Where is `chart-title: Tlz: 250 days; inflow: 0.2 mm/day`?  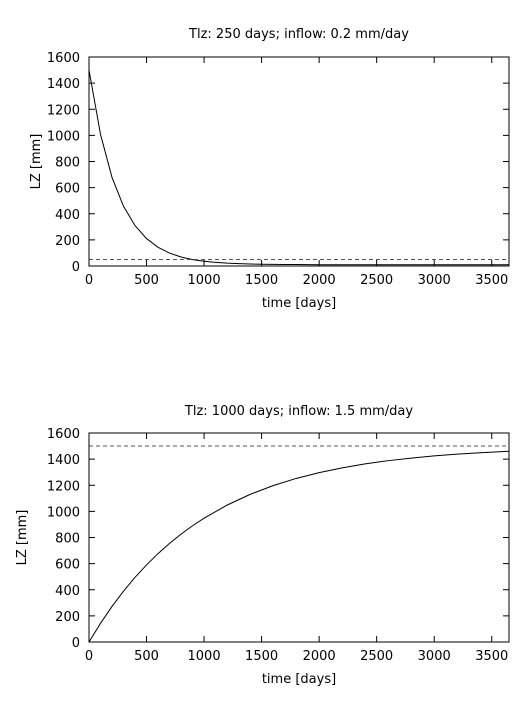 chart-title: Tlz: 250 days; inflow: 0.2 mm/day is located at coordinates (298, 34).